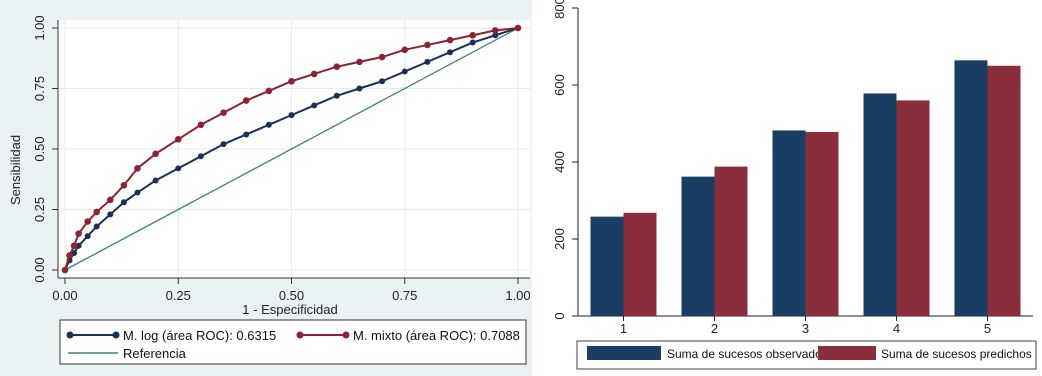  I want to click on roc-x-tick-label: 0.75, so click(404, 295).